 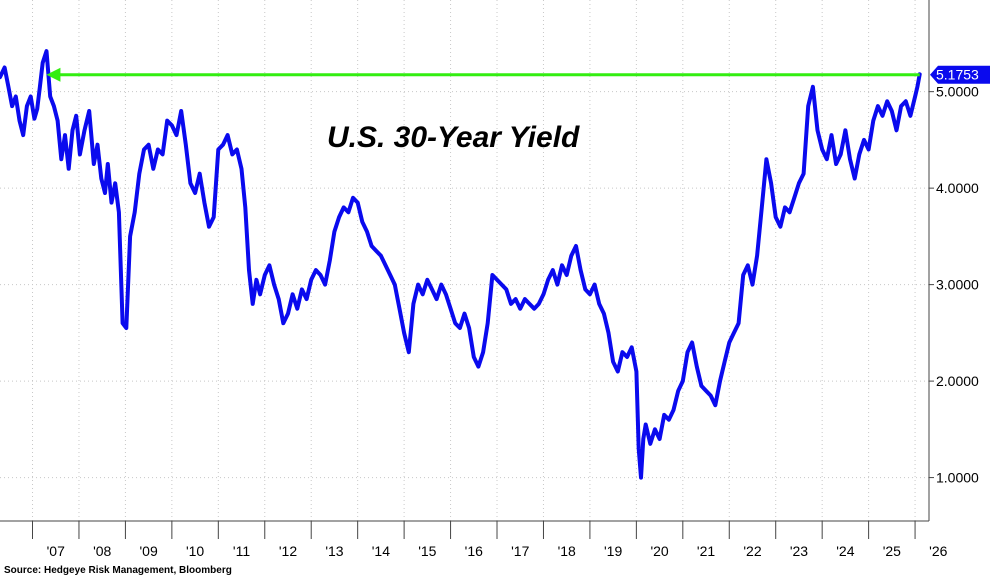 What do you see at coordinates (752, 551) in the screenshot?
I see `x-tick-label: '22` at bounding box center [752, 551].